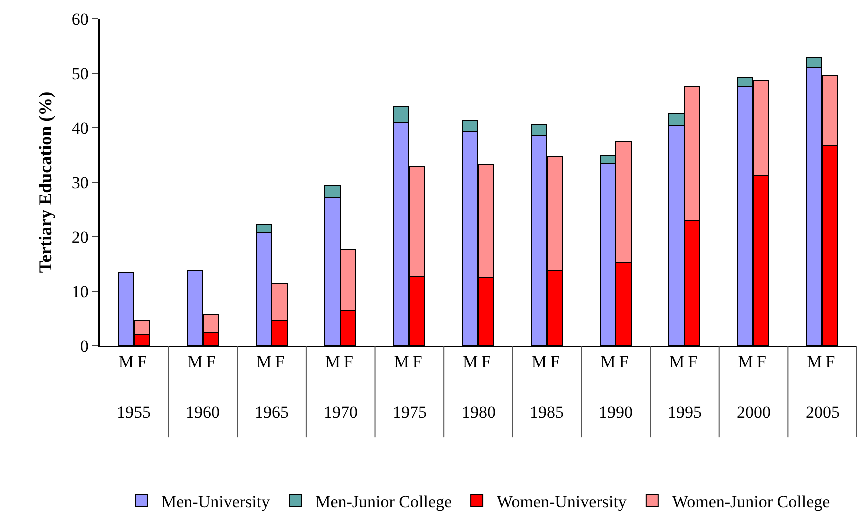  I want to click on text: 1970, so click(341, 412).